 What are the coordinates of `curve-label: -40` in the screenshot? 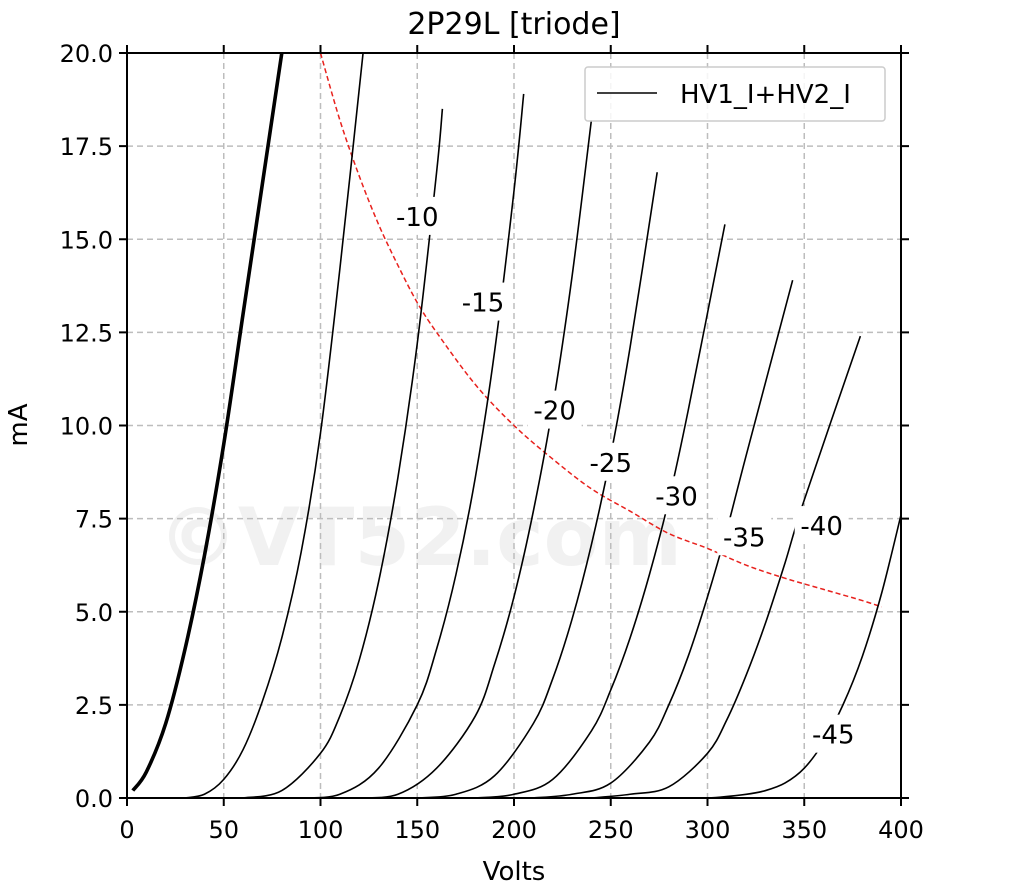 It's located at (821, 525).